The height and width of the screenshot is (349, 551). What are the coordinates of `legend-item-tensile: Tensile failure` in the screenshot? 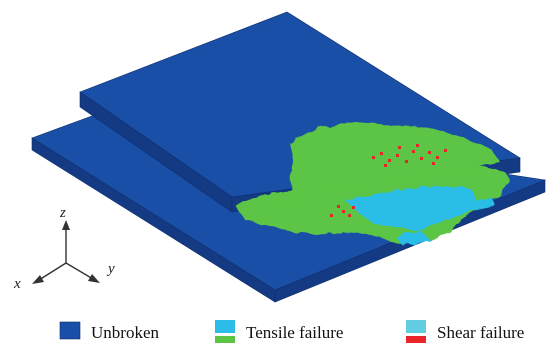 It's located at (279, 331).